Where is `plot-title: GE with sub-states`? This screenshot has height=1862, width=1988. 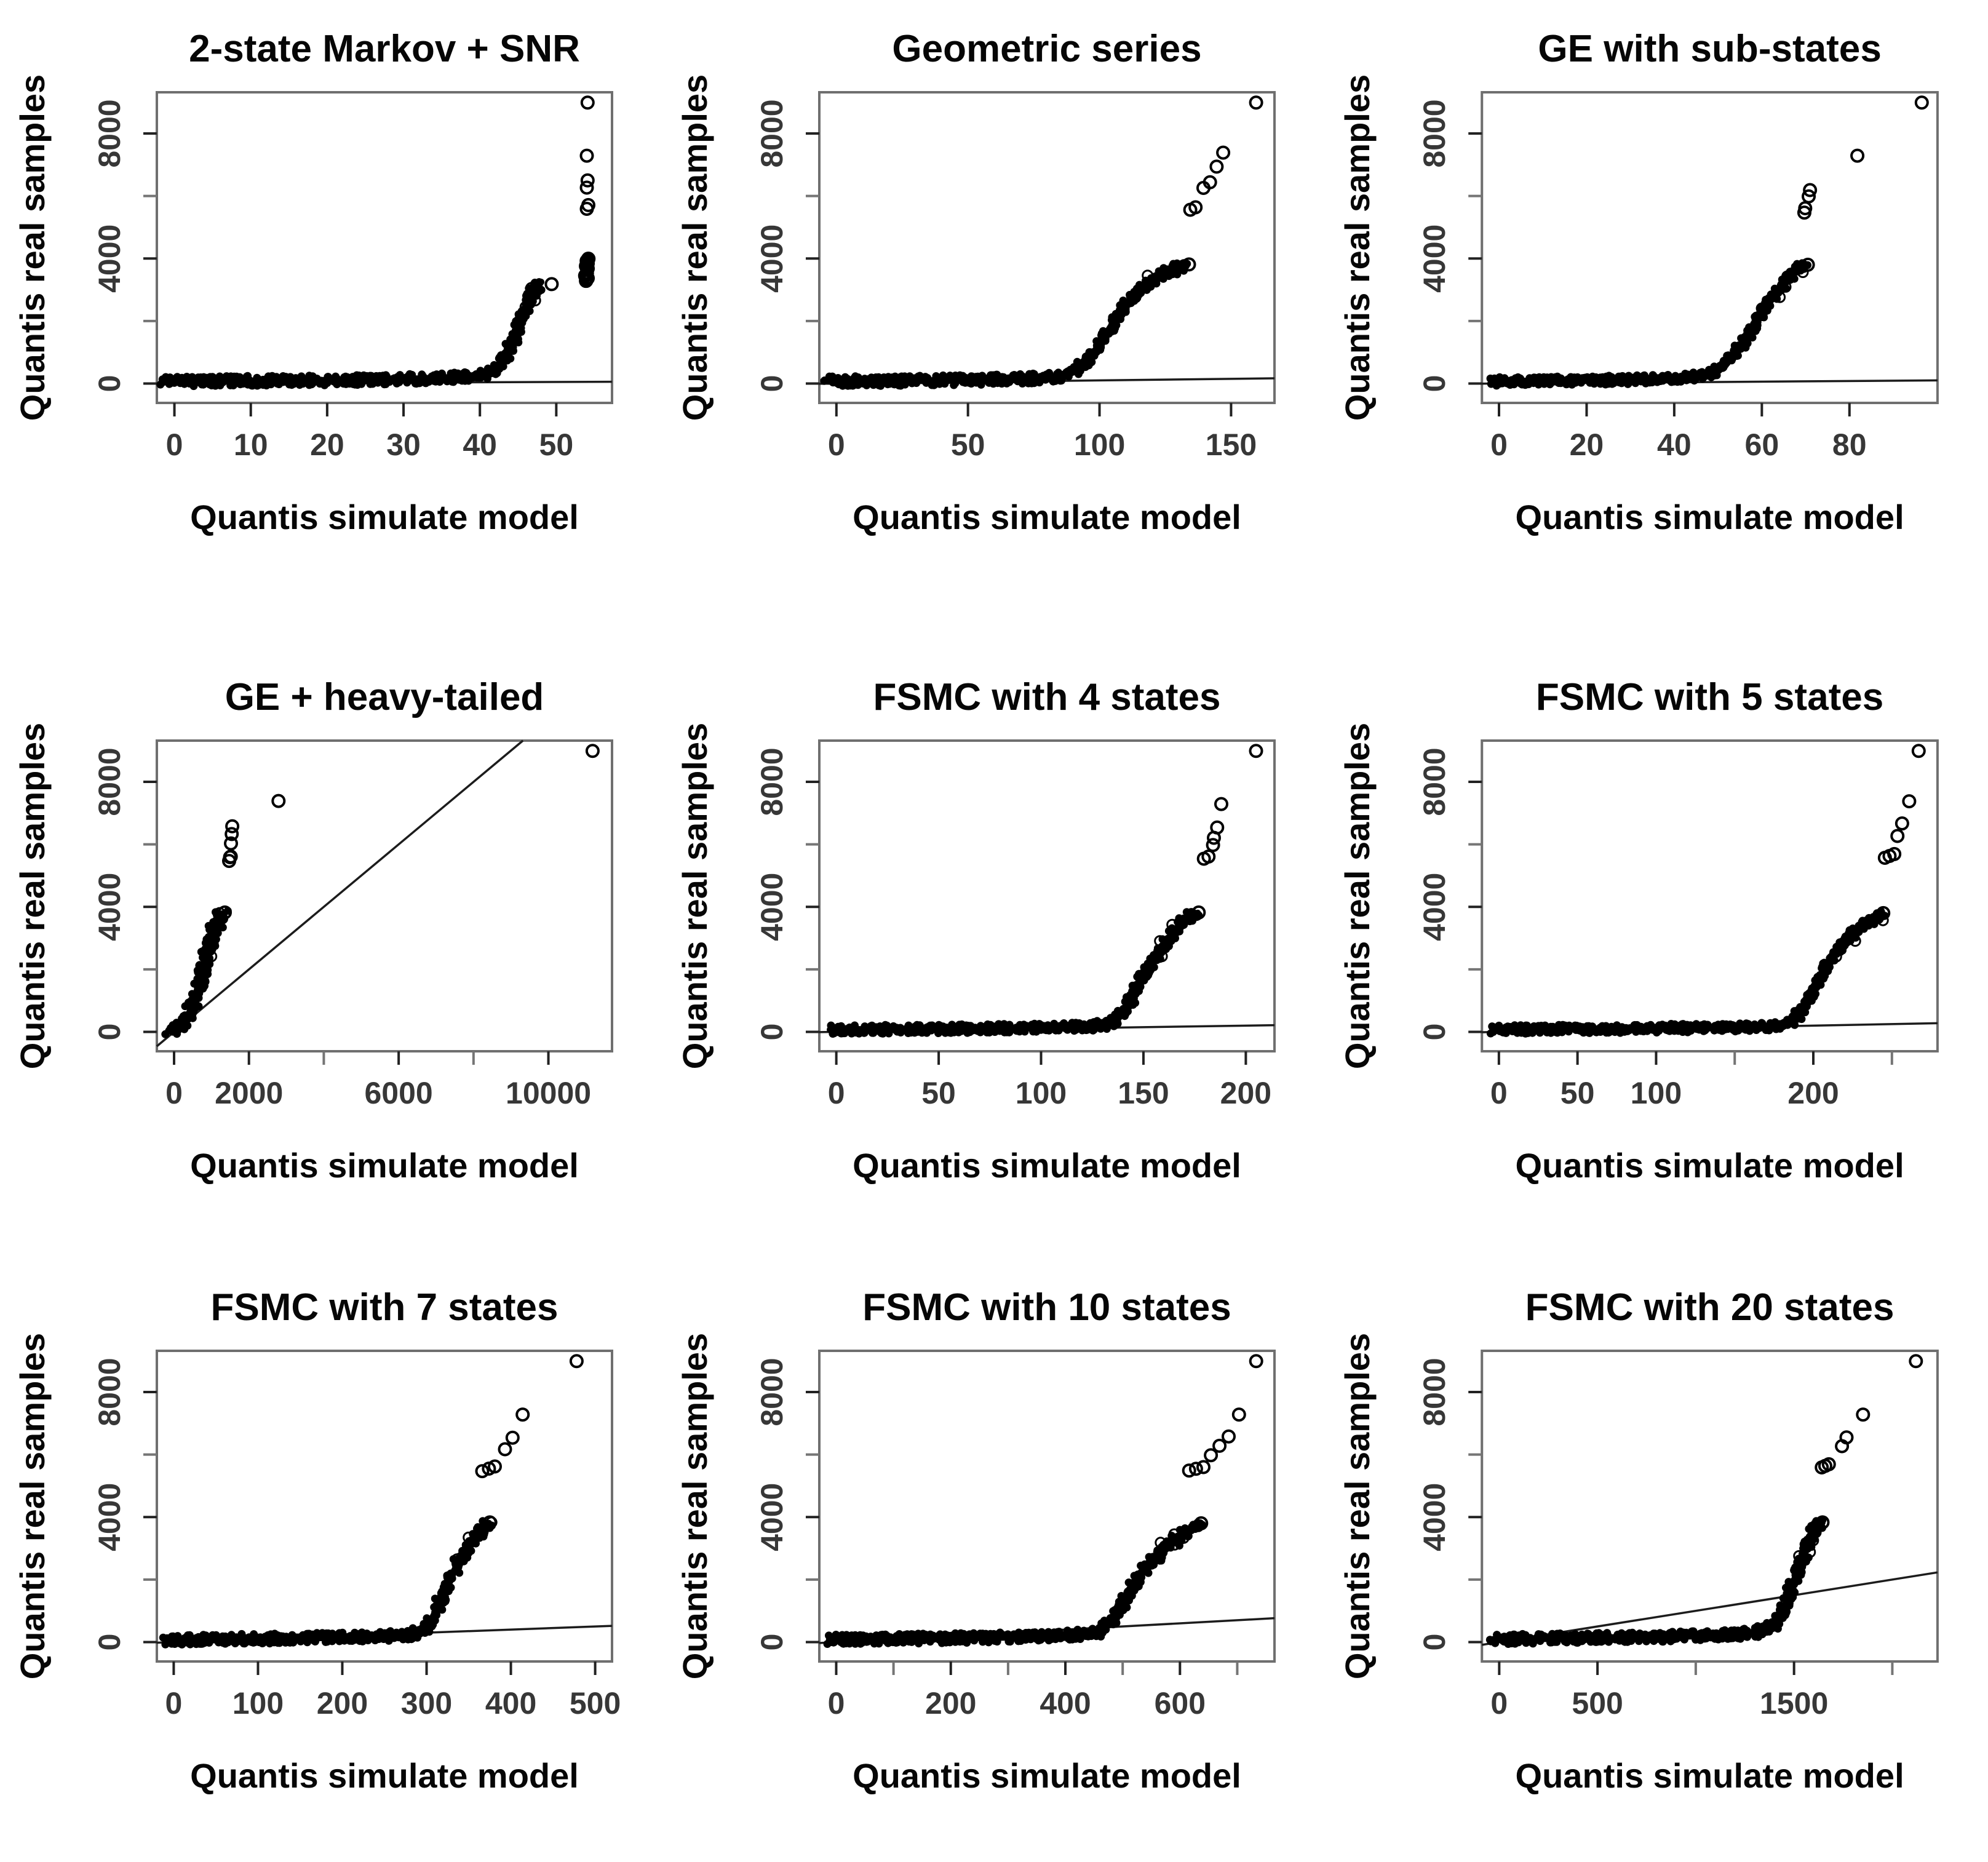
plot-title: GE with sub-states is located at coordinates (1709, 49).